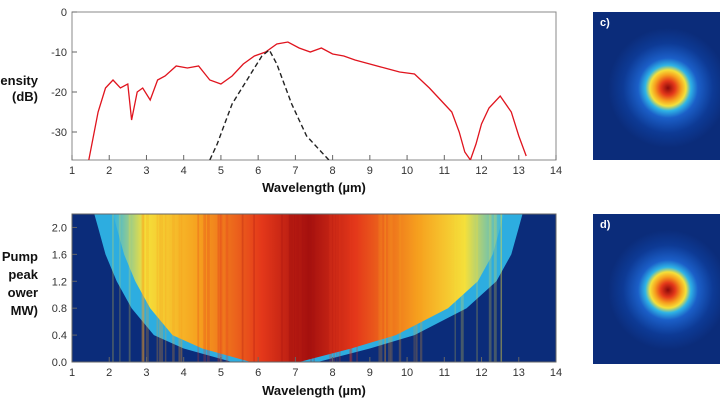 This screenshot has height=405, width=720. What do you see at coordinates (519, 171) in the screenshot?
I see `spectrum-x-tick-label: 13` at bounding box center [519, 171].